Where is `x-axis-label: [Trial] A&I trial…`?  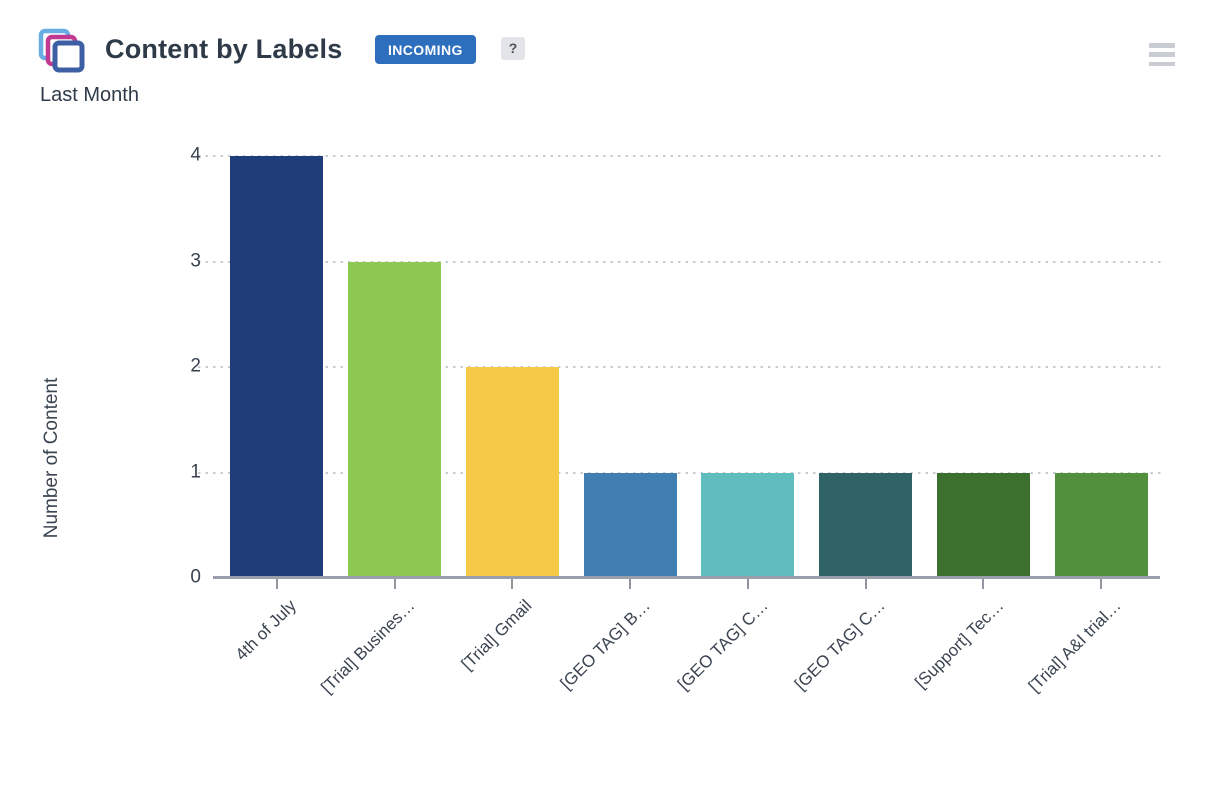
x-axis-label: [Trial] A&I trial… is located at coordinates (1074, 646).